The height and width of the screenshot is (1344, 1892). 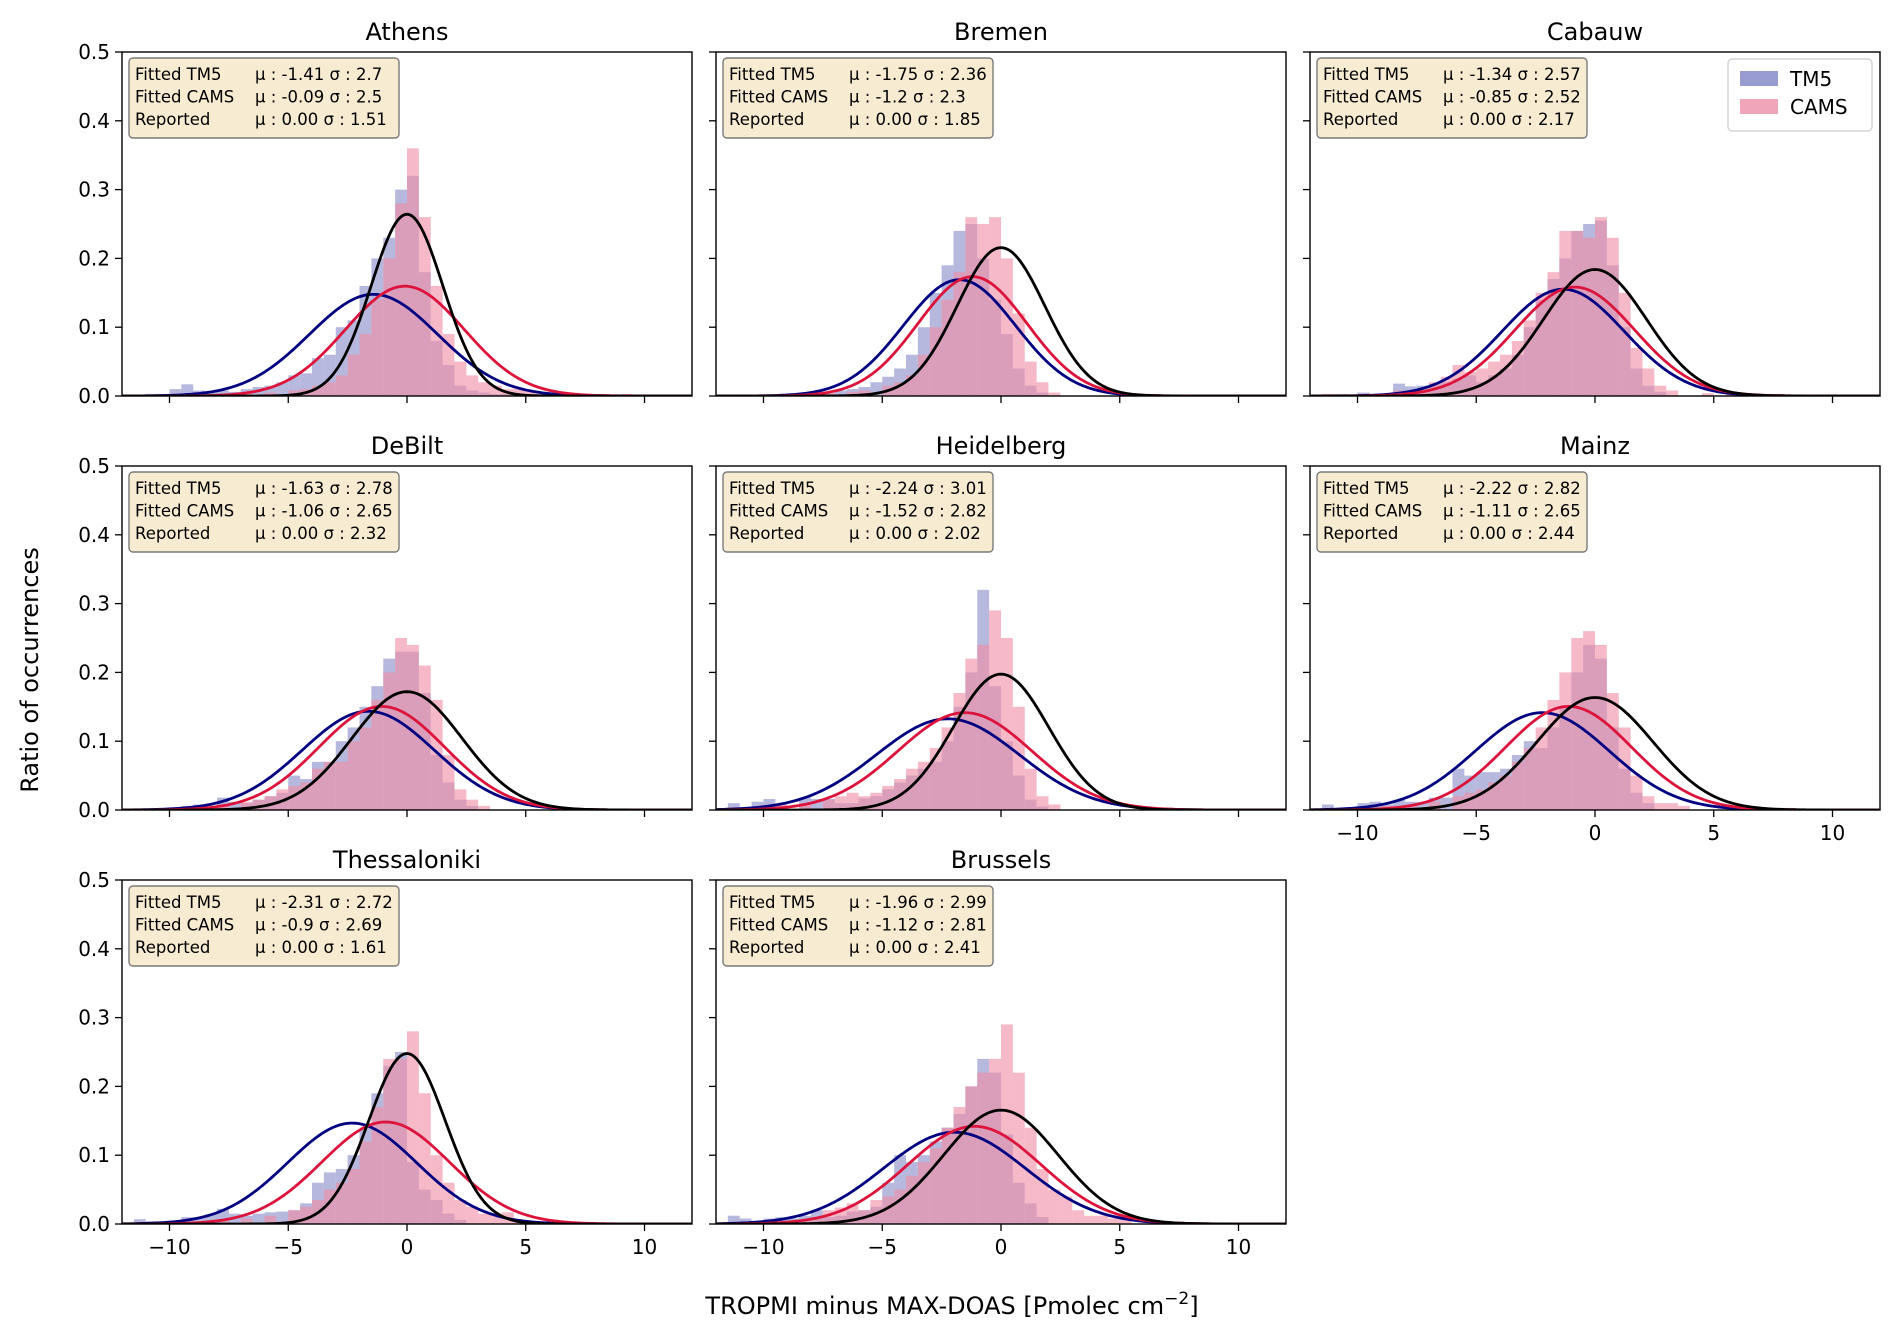 What do you see at coordinates (915, 533) in the screenshot?
I see `stats-reported-values: μ : 0.00 σ : 2.02` at bounding box center [915, 533].